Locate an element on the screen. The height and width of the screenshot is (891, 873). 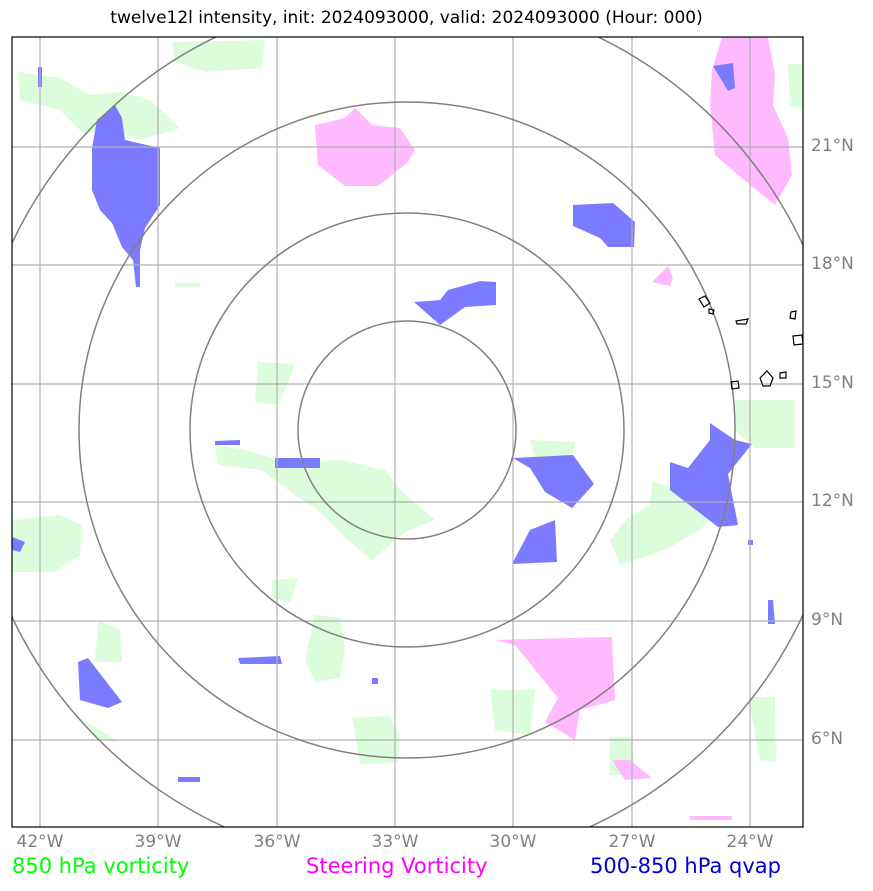
lon-label-36w: 36°W is located at coordinates (277, 842).